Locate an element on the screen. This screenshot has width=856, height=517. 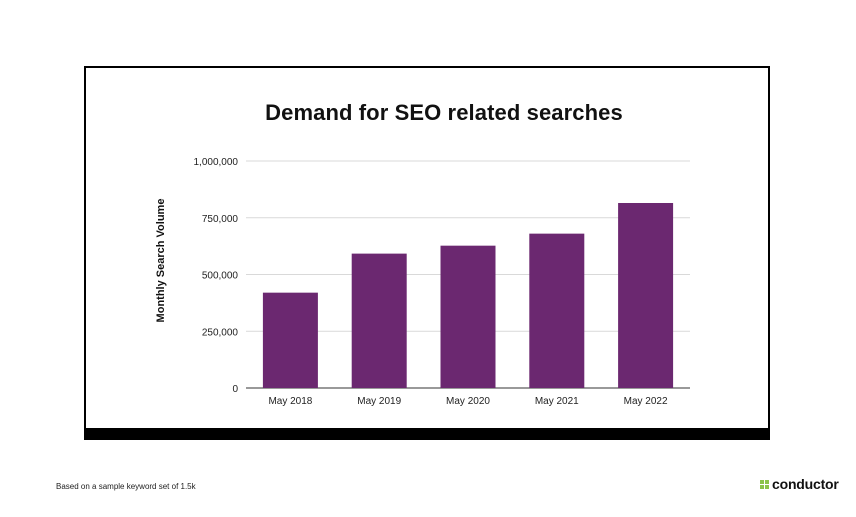
y-axis-title: Monthly Search Volume is located at coordinates (161, 261).